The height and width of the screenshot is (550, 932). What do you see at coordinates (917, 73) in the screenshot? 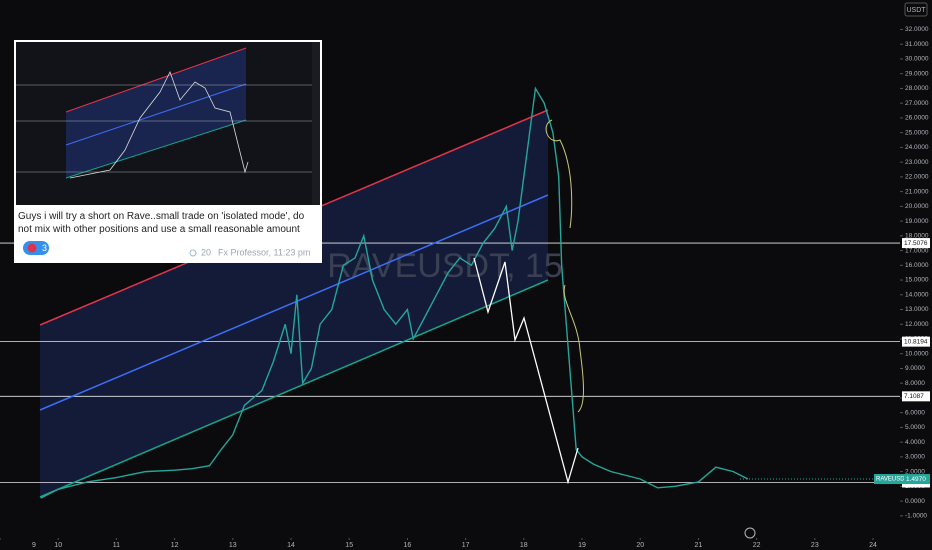
I see `y-tick-label: 29.0000` at bounding box center [917, 73].